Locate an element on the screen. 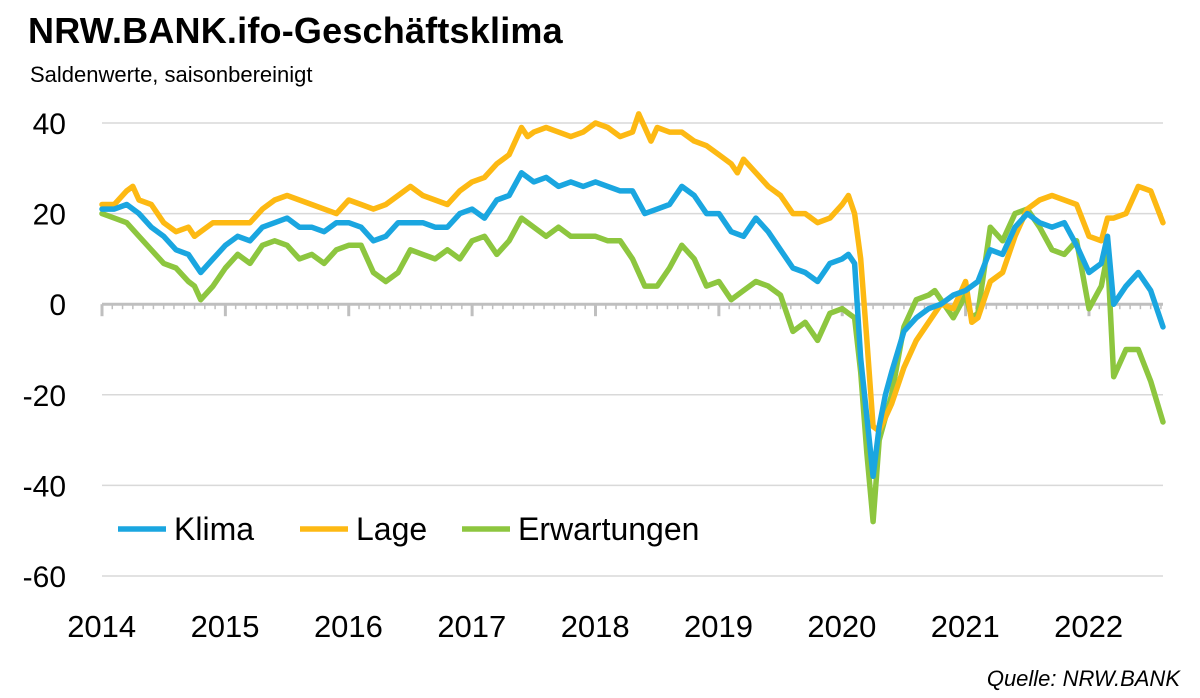  x-tick-label: 2022 is located at coordinates (1088, 626).